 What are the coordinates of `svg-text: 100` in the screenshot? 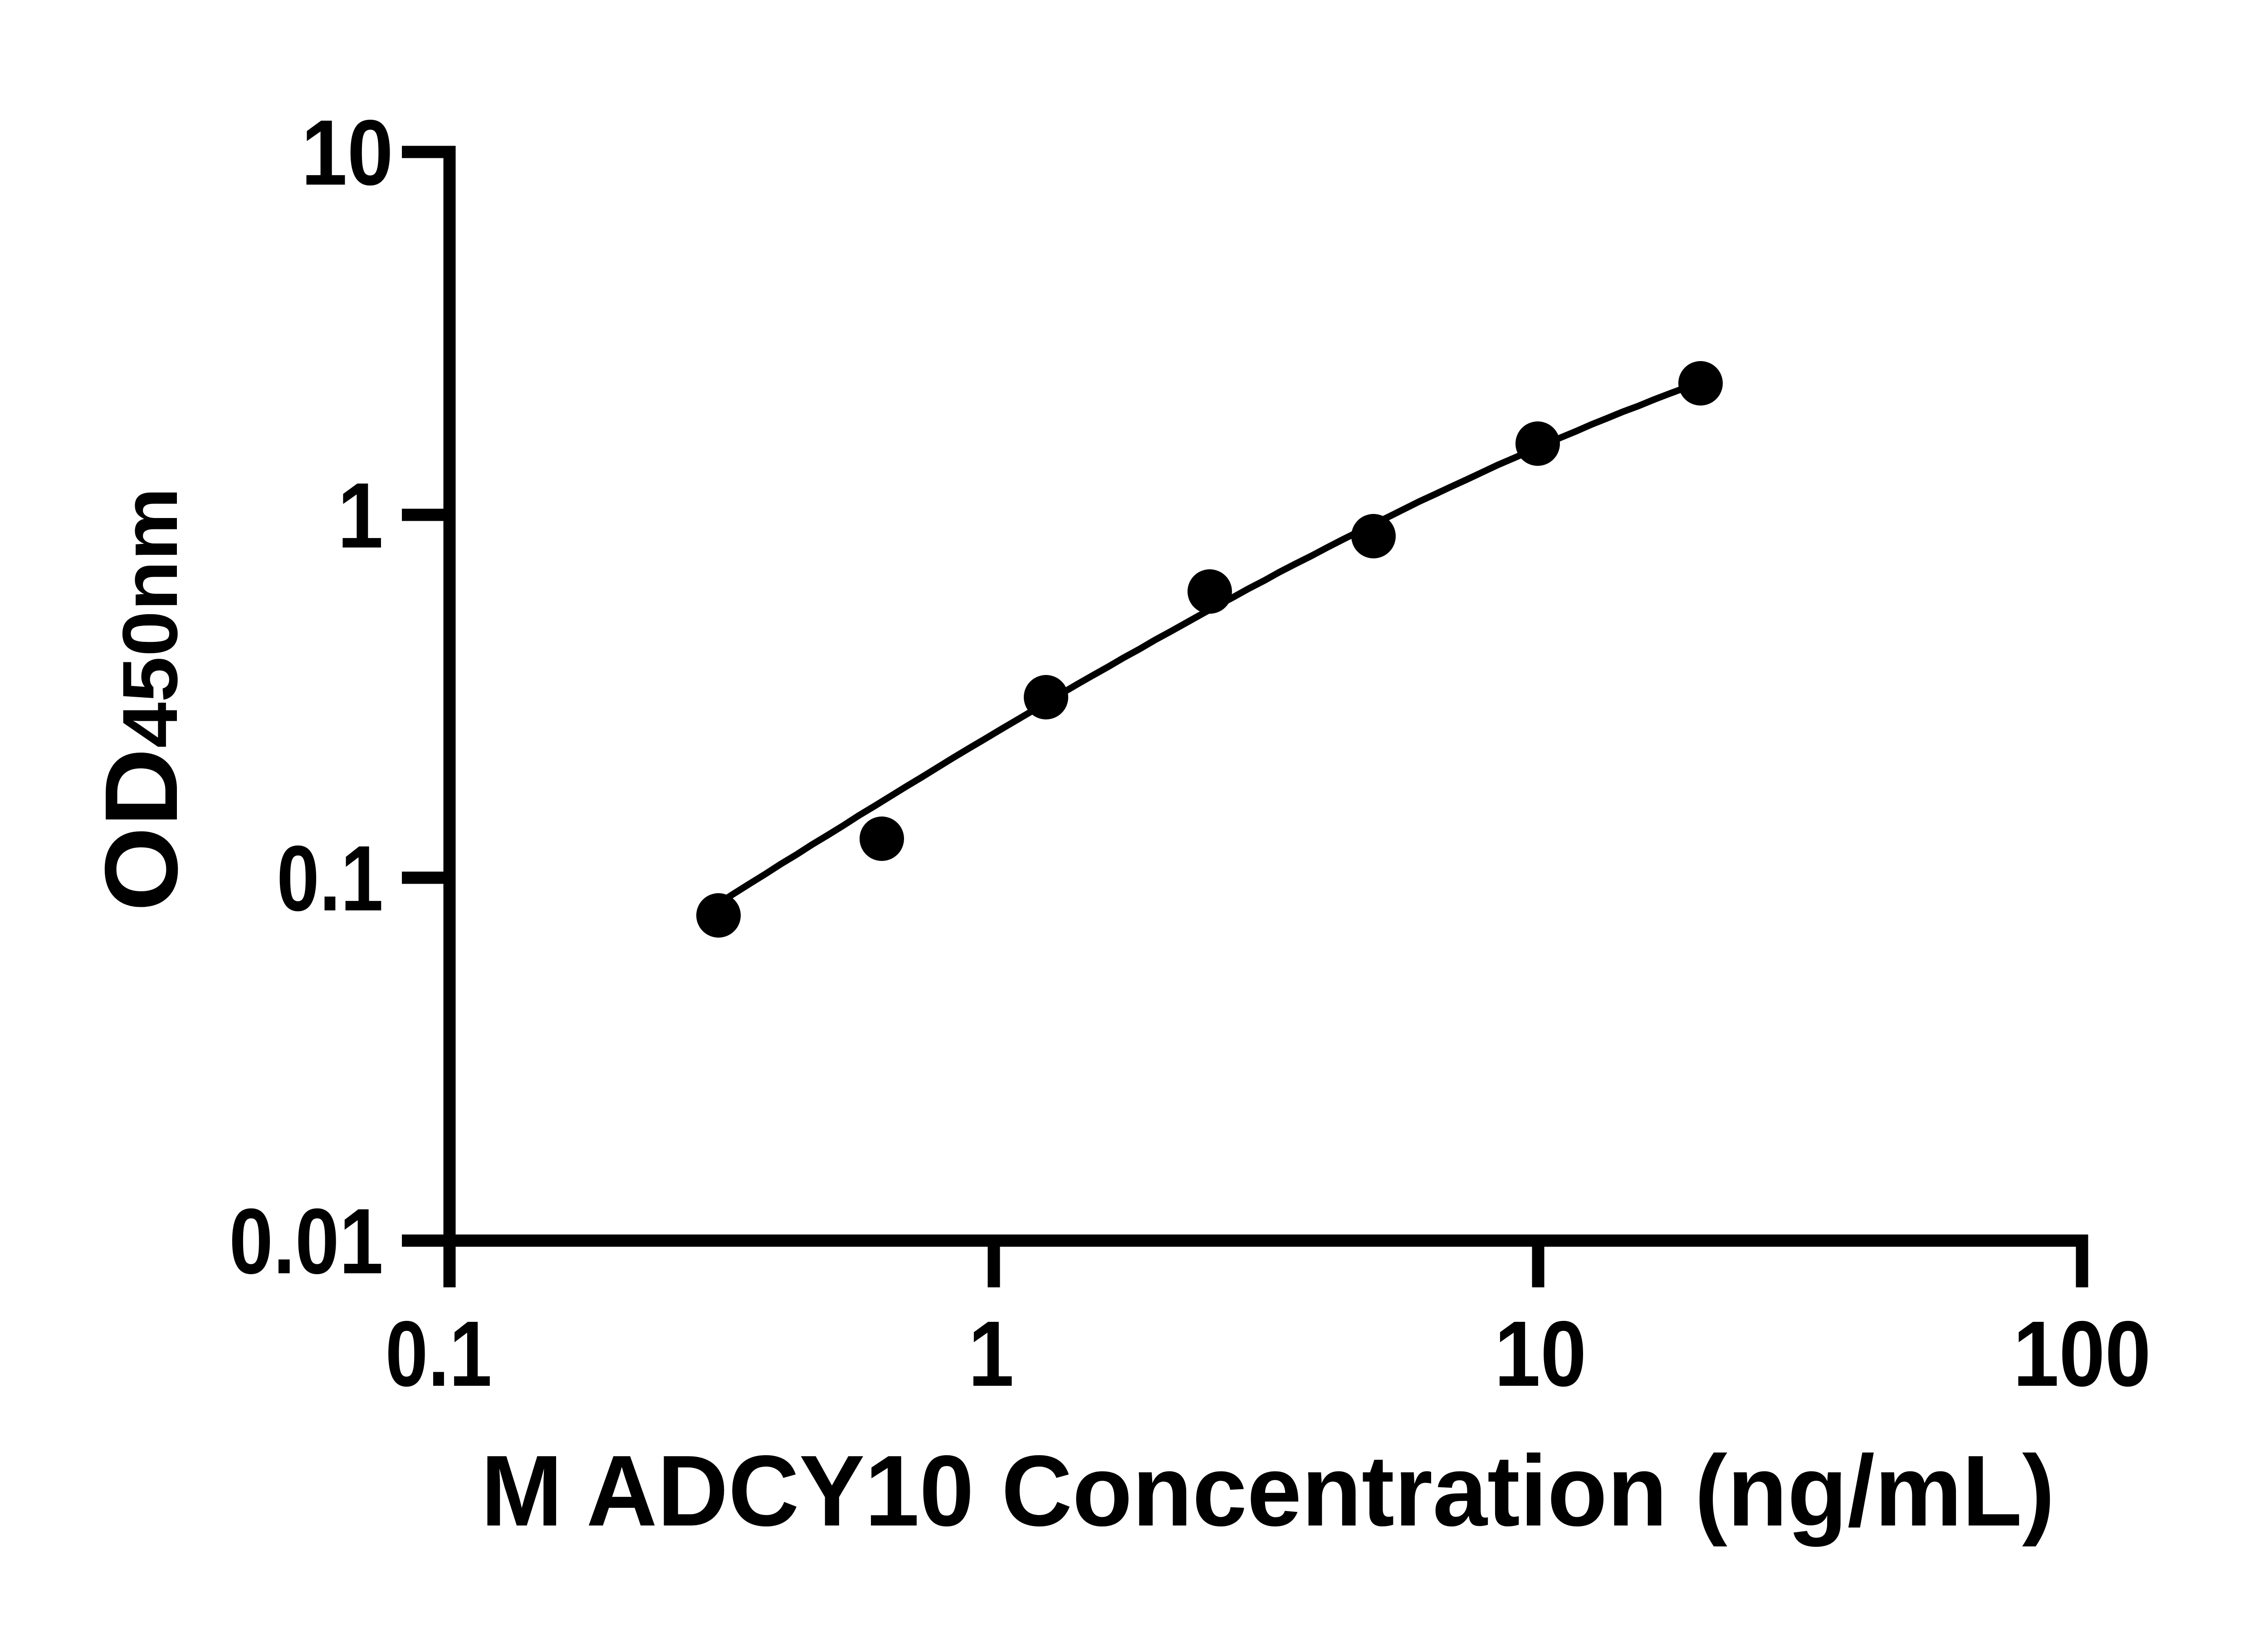 It's located at (2082, 1354).